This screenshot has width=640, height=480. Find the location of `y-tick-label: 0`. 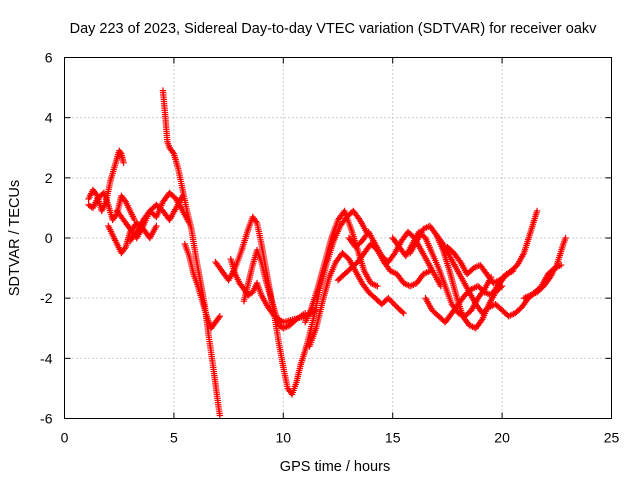

y-tick-label: 0 is located at coordinates (49, 238).